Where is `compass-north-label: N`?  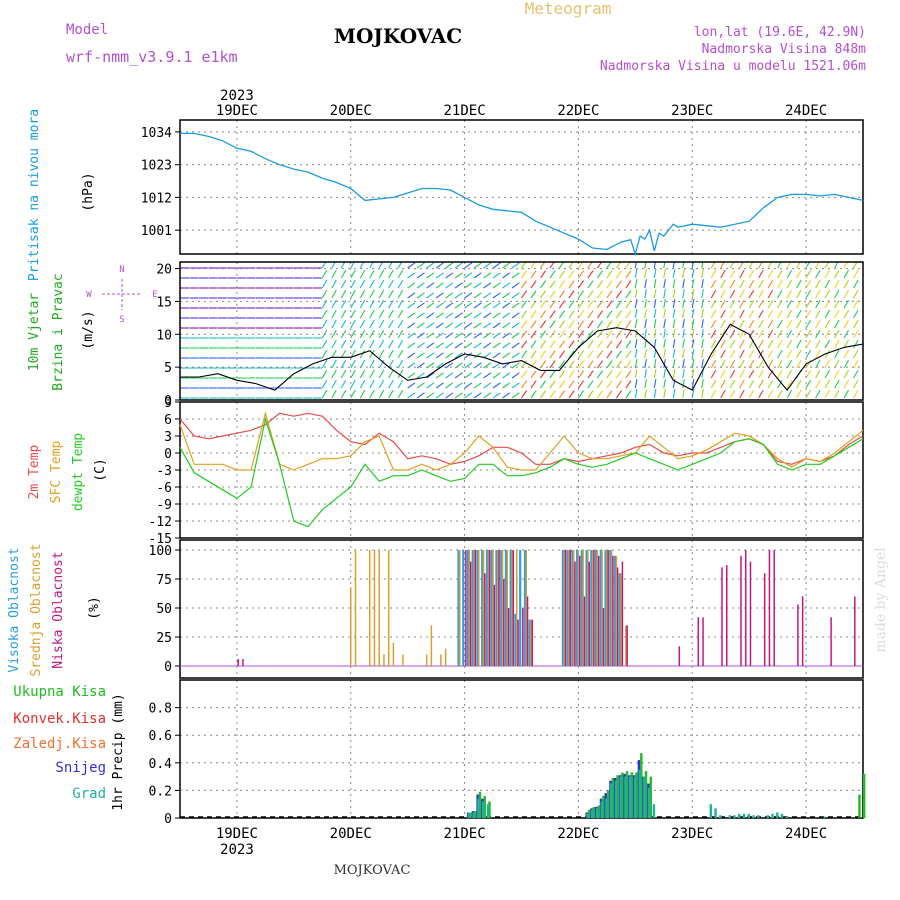 compass-north-label: N is located at coordinates (121, 270).